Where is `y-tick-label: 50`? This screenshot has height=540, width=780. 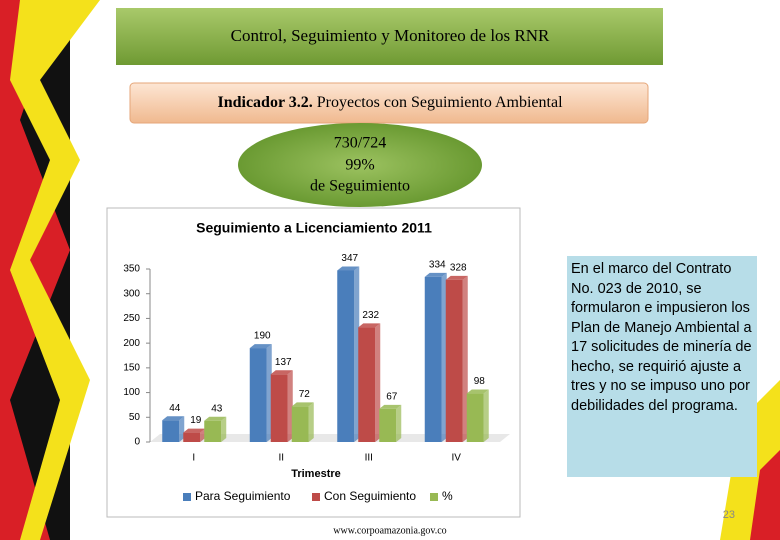 y-tick-label: 50 is located at coordinates (135, 417).